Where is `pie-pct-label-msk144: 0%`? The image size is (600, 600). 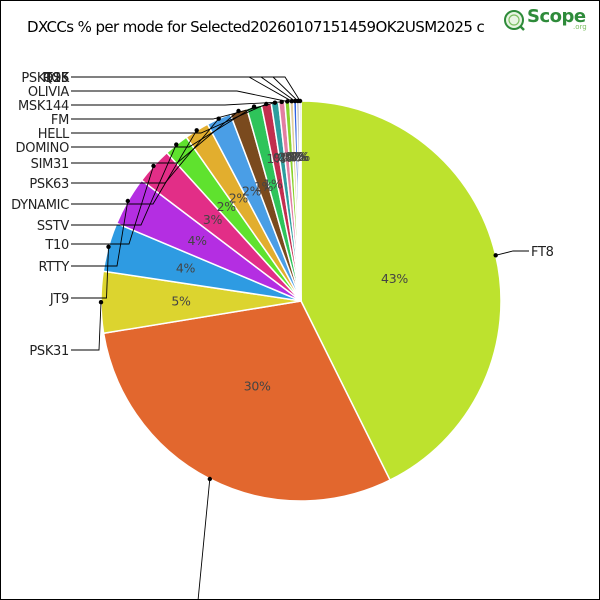
pie-pct-label-msk144: 0% is located at coordinates (287, 157).